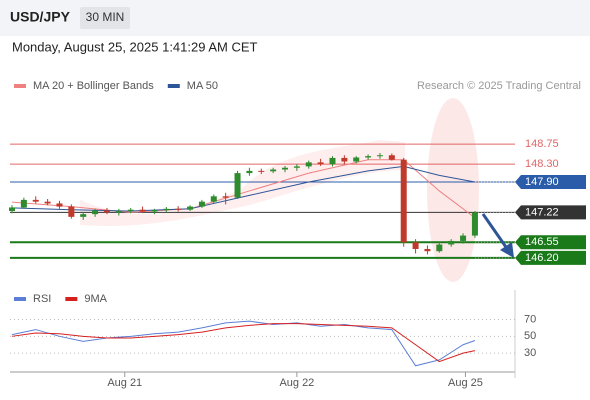  Describe the element at coordinates (499, 86) in the screenshot. I see `credit: Research © 2025 Trading Central` at that location.